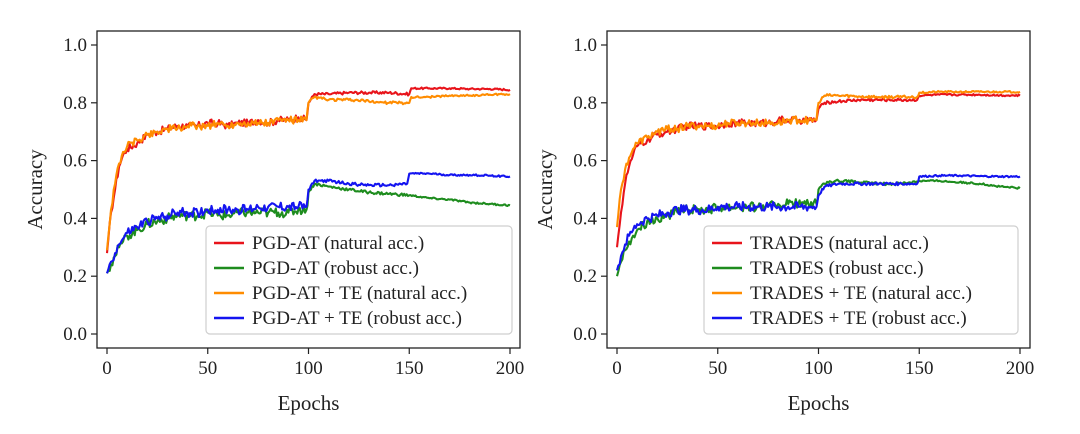 The image size is (1080, 434). Describe the element at coordinates (839, 243) in the screenshot. I see `legend-entry: TRADES (natural acc.)` at that location.